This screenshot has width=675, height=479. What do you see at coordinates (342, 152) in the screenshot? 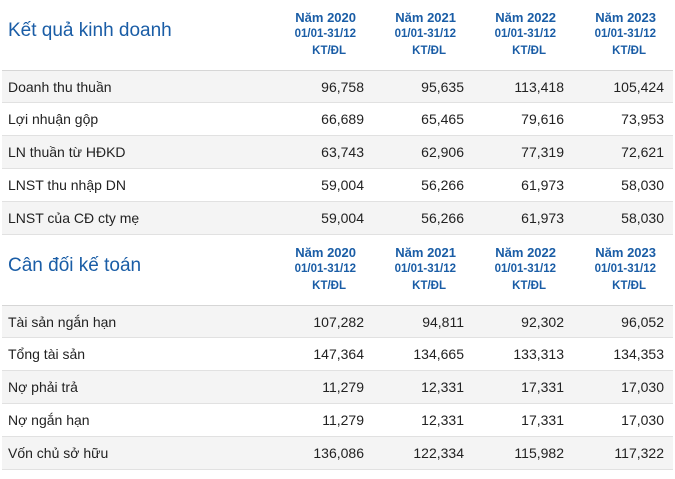
I see `row-value: 63,743` at bounding box center [342, 152].